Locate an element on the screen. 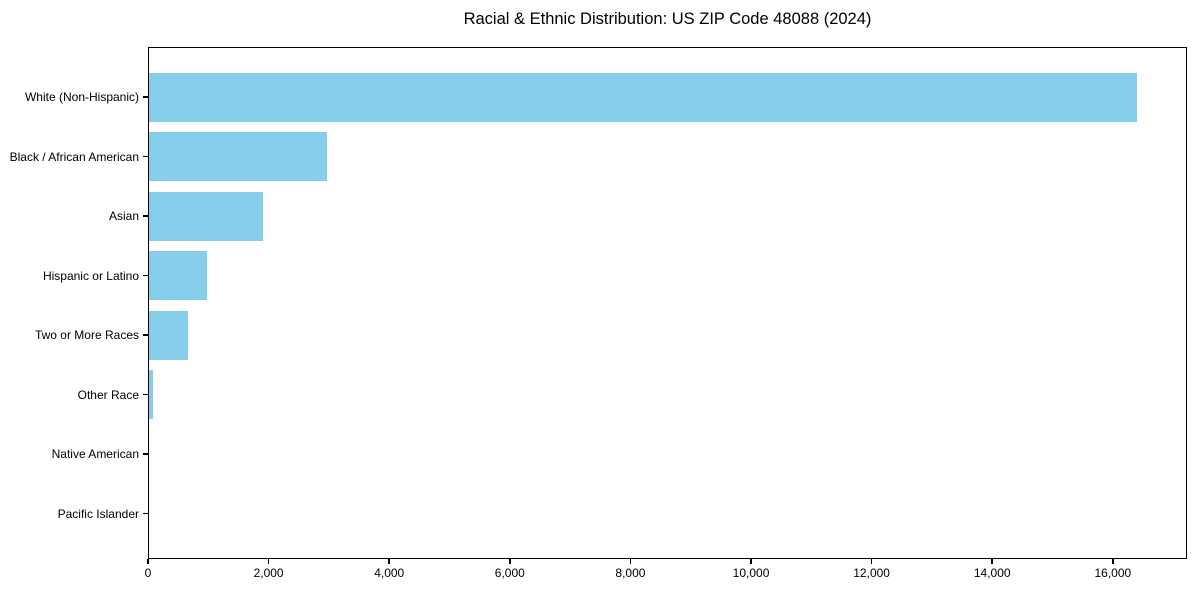 This screenshot has width=1200, height=600. y-tick-label-other-race: Other Race is located at coordinates (108, 394).